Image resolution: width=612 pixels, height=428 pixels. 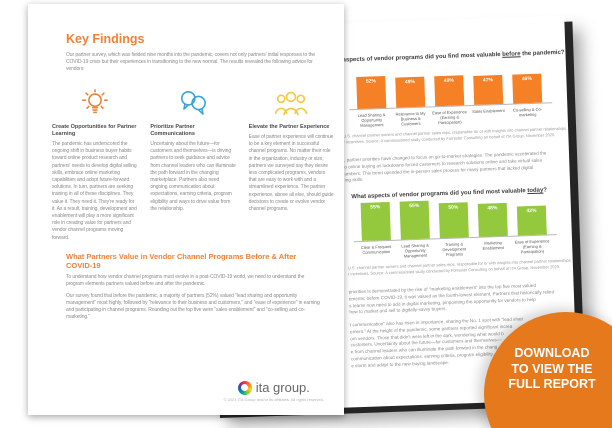 What do you see at coordinates (291, 103) in the screenshot?
I see `people-group-icon` at bounding box center [291, 103].